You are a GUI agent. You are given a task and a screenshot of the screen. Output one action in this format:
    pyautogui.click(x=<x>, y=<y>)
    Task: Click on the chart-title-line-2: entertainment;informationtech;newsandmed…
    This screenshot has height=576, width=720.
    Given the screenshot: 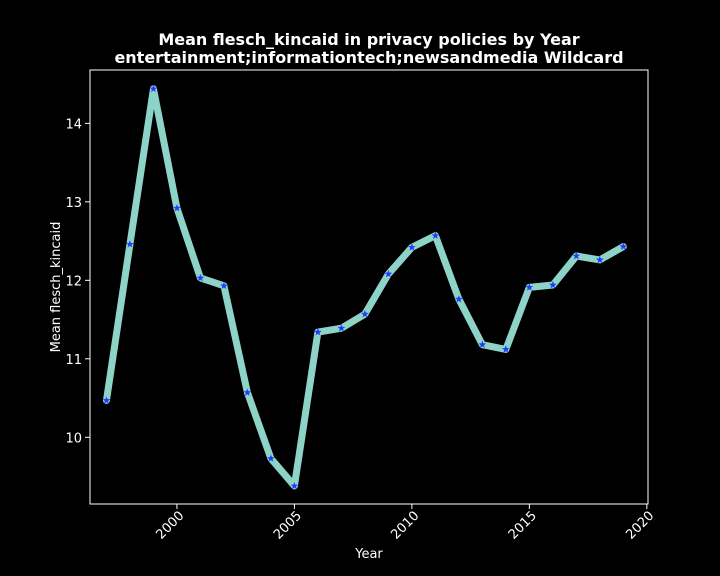 What is the action you would take?
    pyautogui.click(x=368, y=57)
    